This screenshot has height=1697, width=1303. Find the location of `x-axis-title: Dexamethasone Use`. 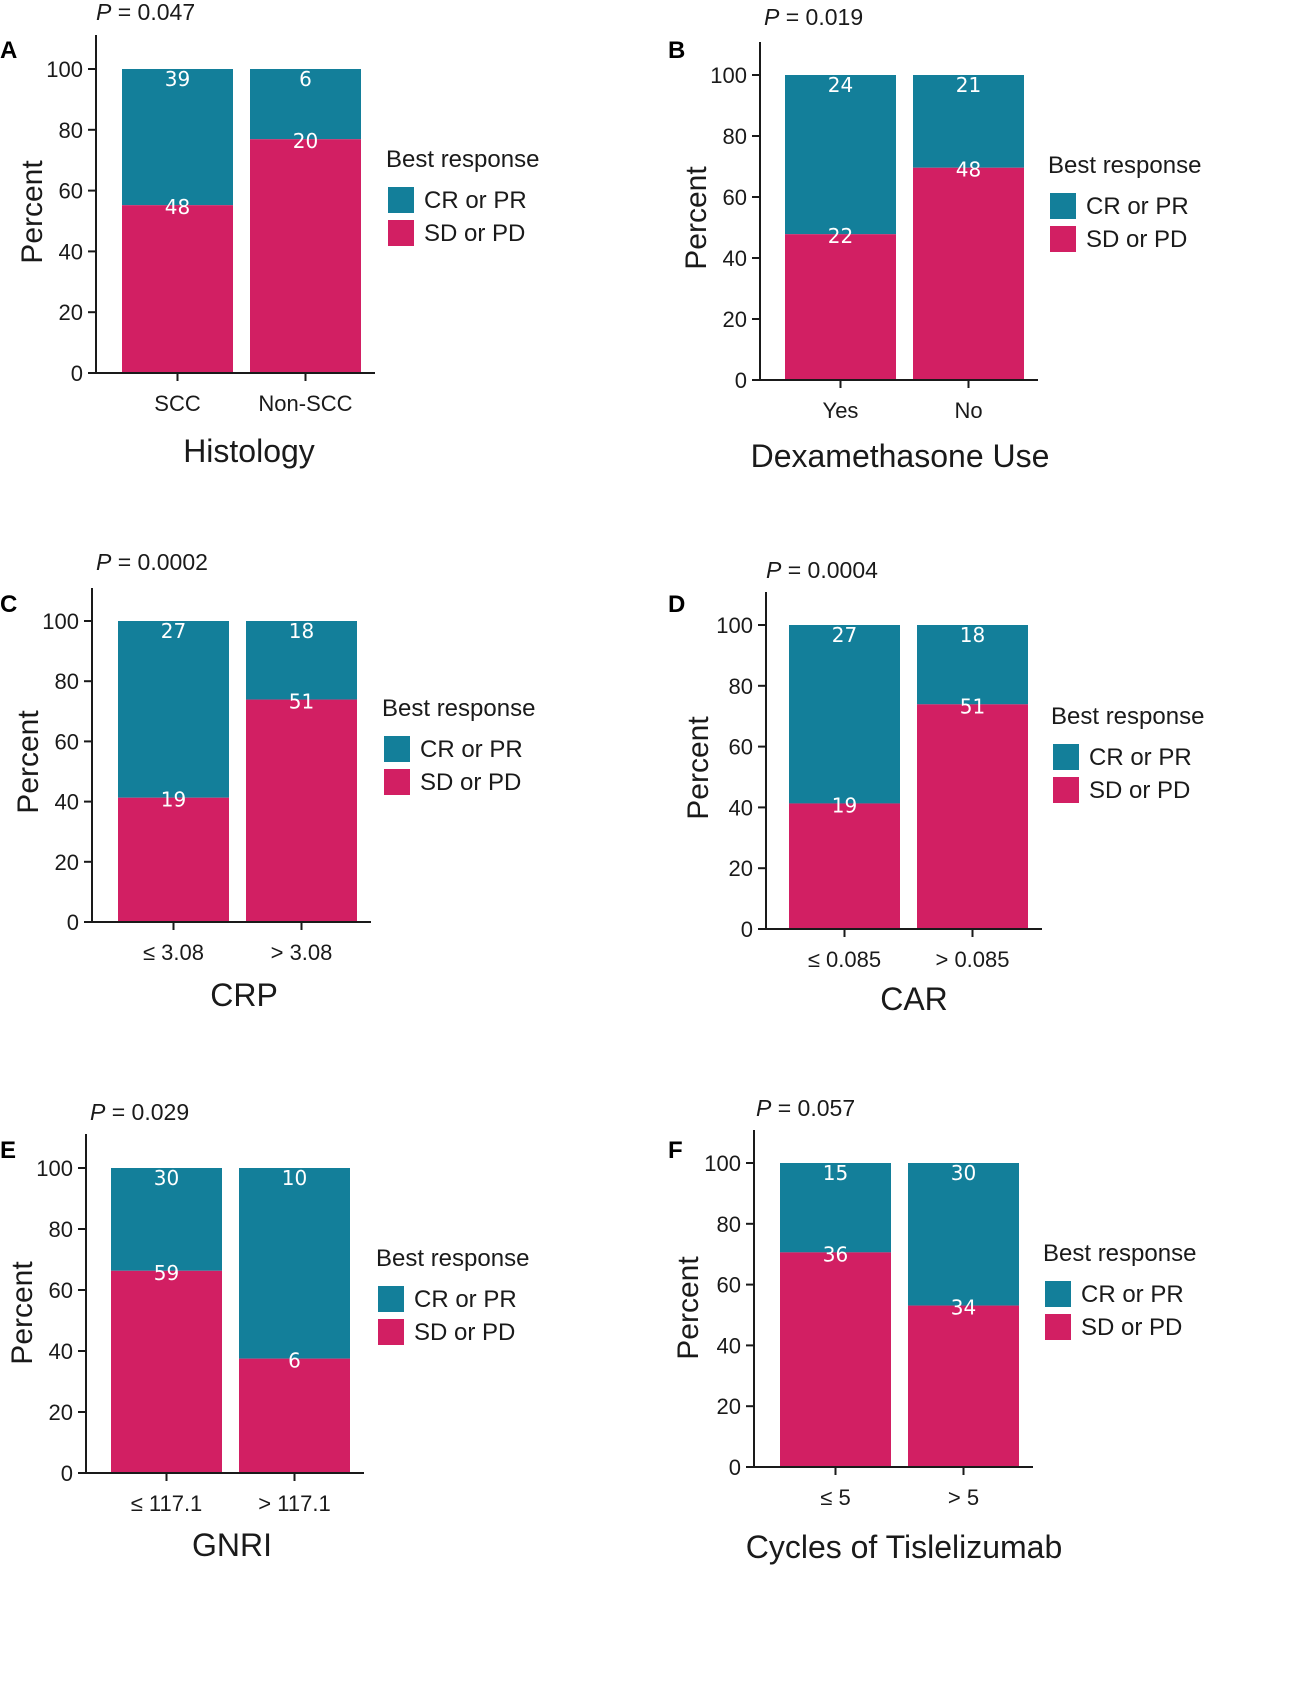

x-axis-title: Dexamethasone Use is located at coordinates (900, 456).